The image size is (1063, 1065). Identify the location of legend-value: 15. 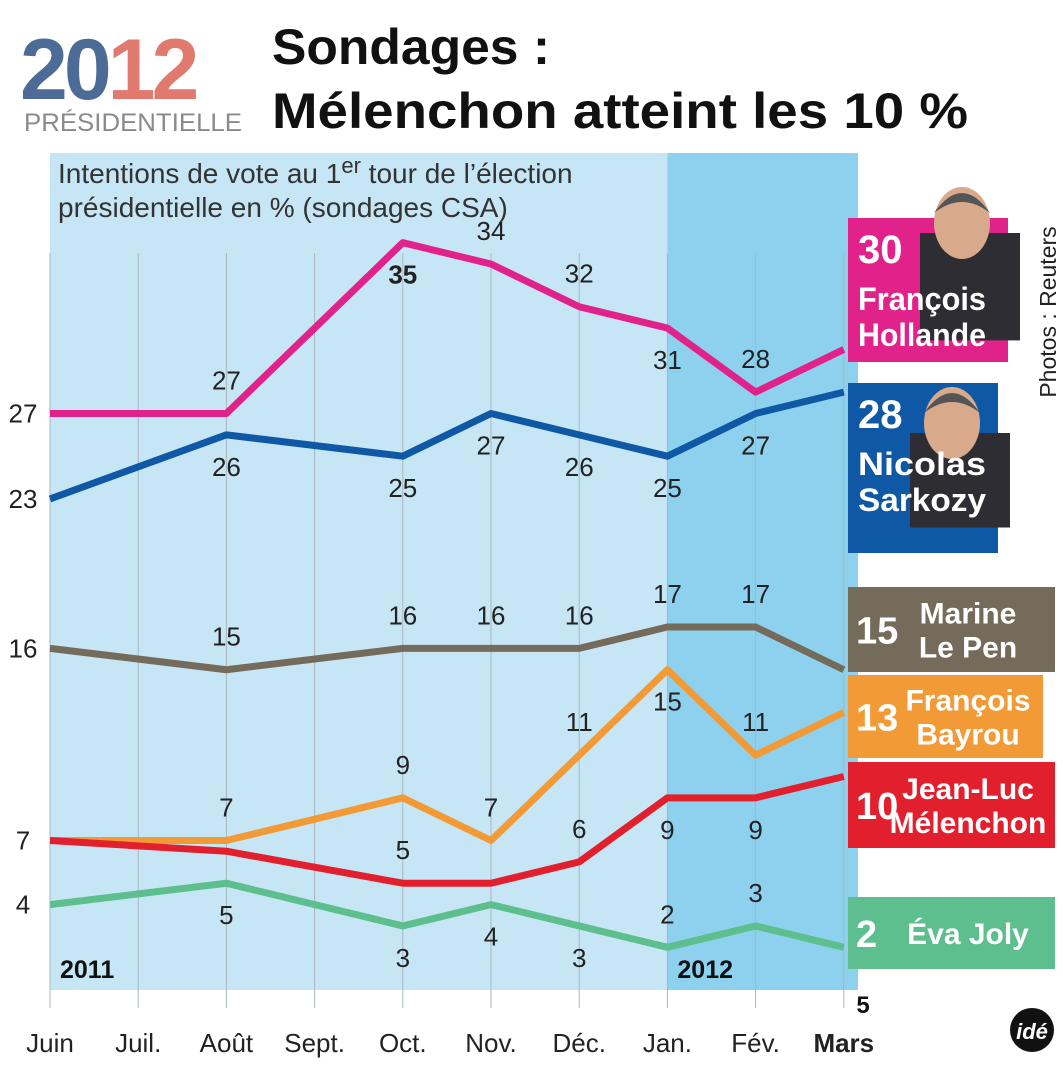
(877, 632).